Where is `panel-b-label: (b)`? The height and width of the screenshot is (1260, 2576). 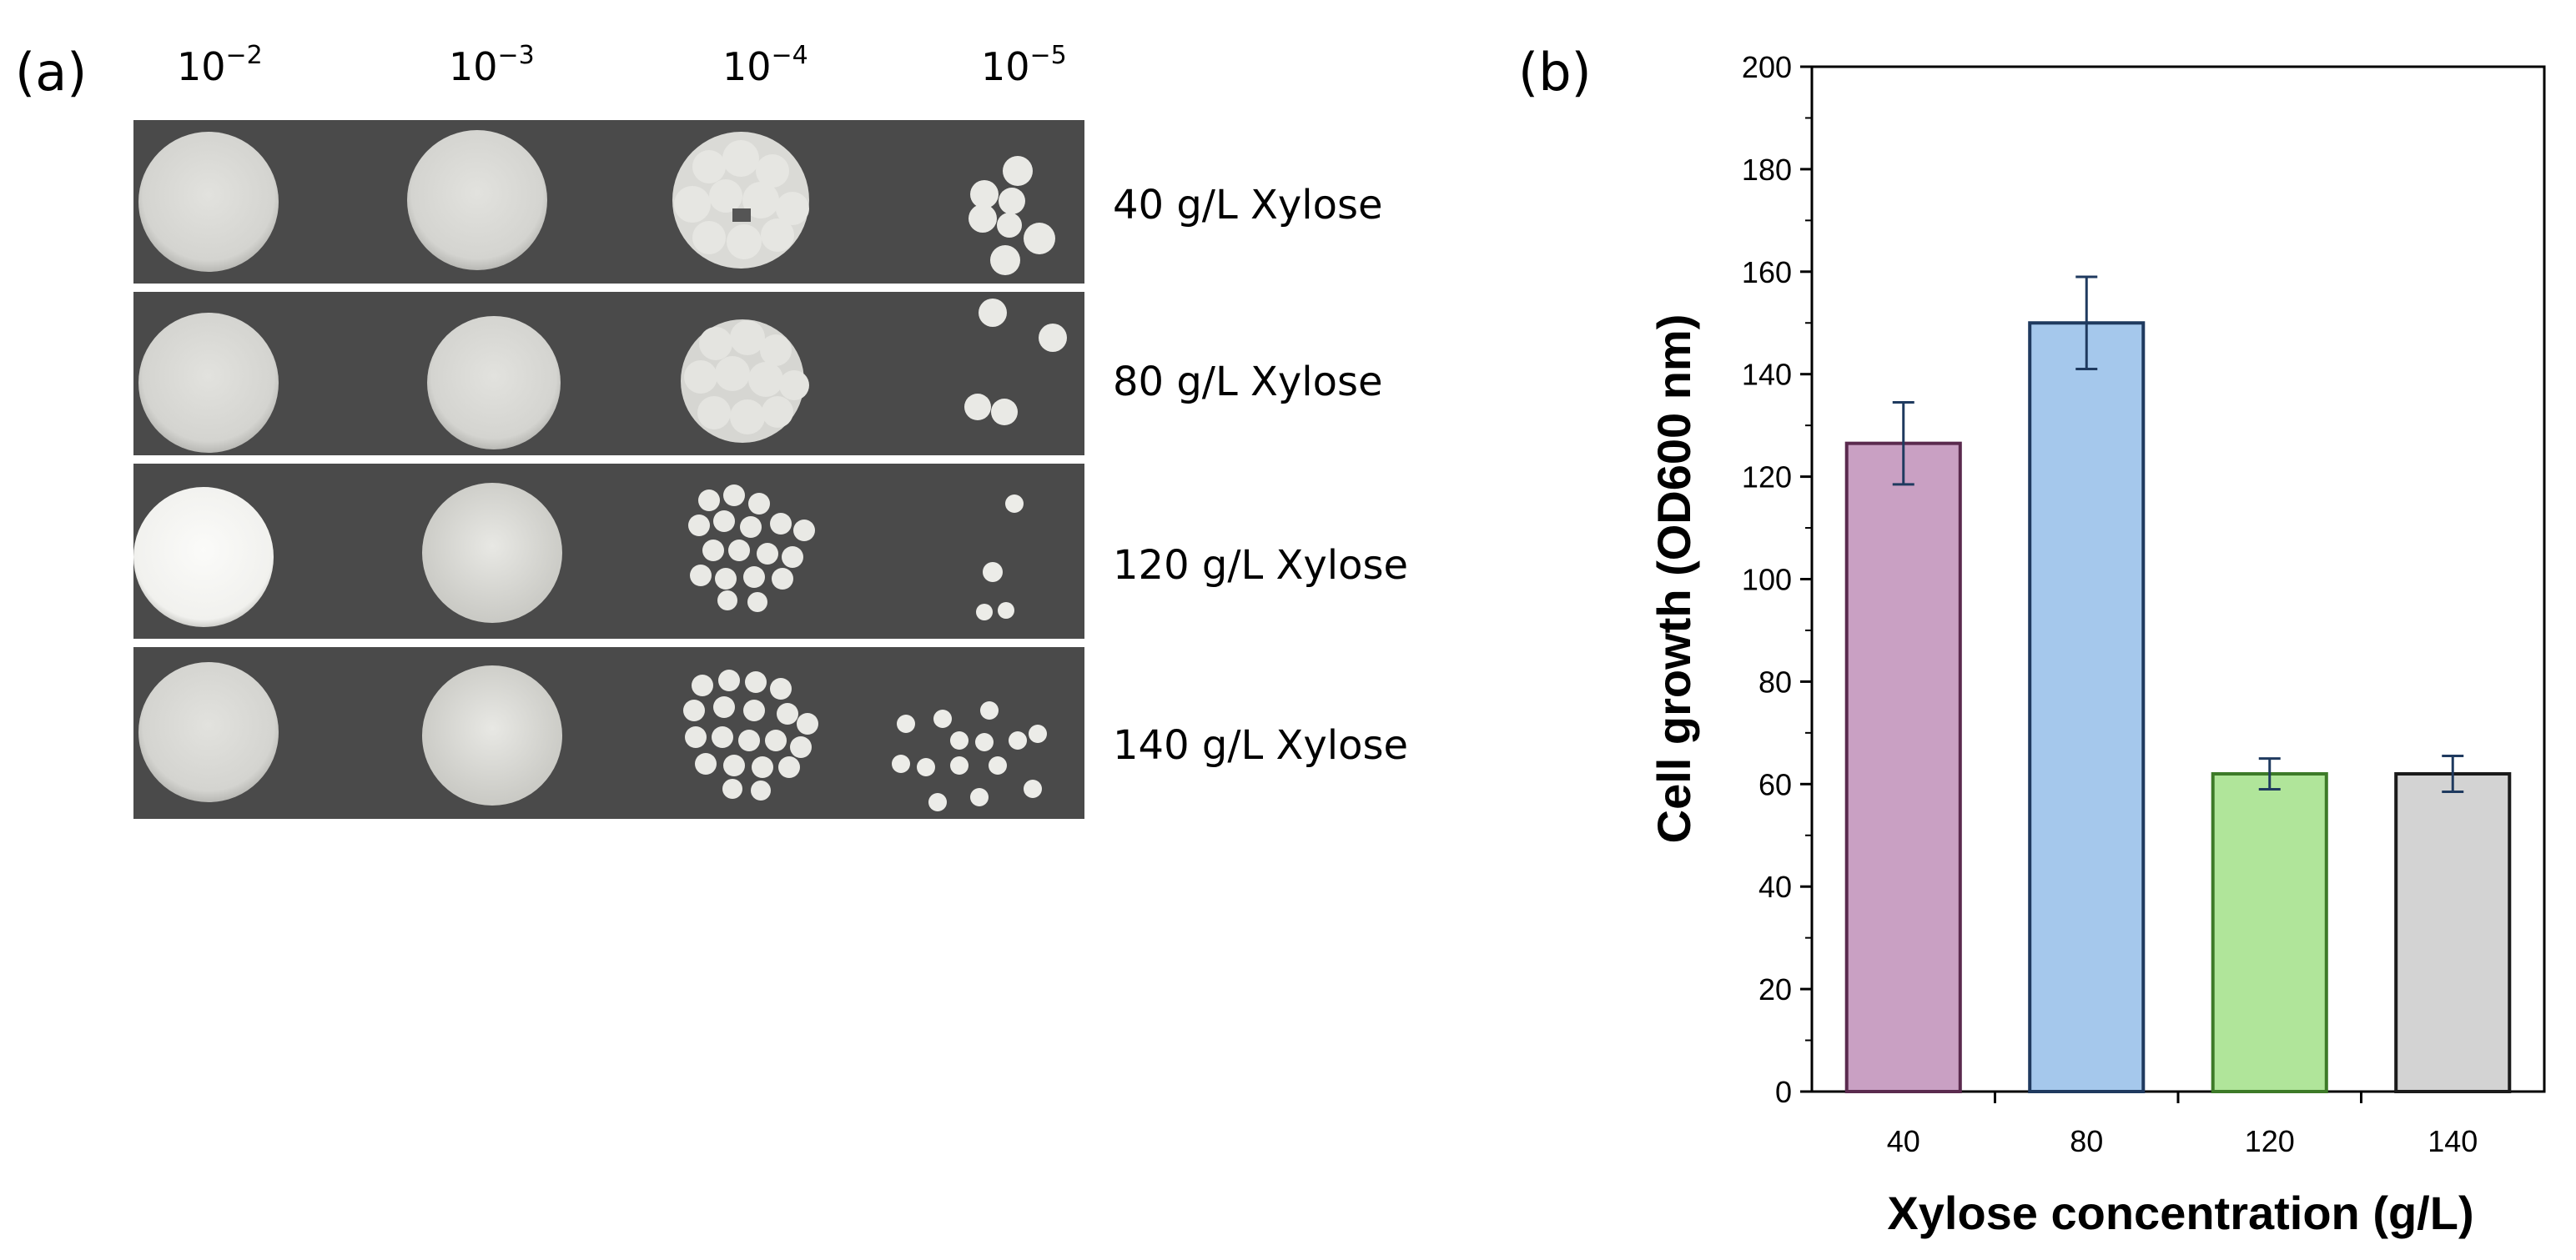 panel-b-label: (b) is located at coordinates (1555, 72).